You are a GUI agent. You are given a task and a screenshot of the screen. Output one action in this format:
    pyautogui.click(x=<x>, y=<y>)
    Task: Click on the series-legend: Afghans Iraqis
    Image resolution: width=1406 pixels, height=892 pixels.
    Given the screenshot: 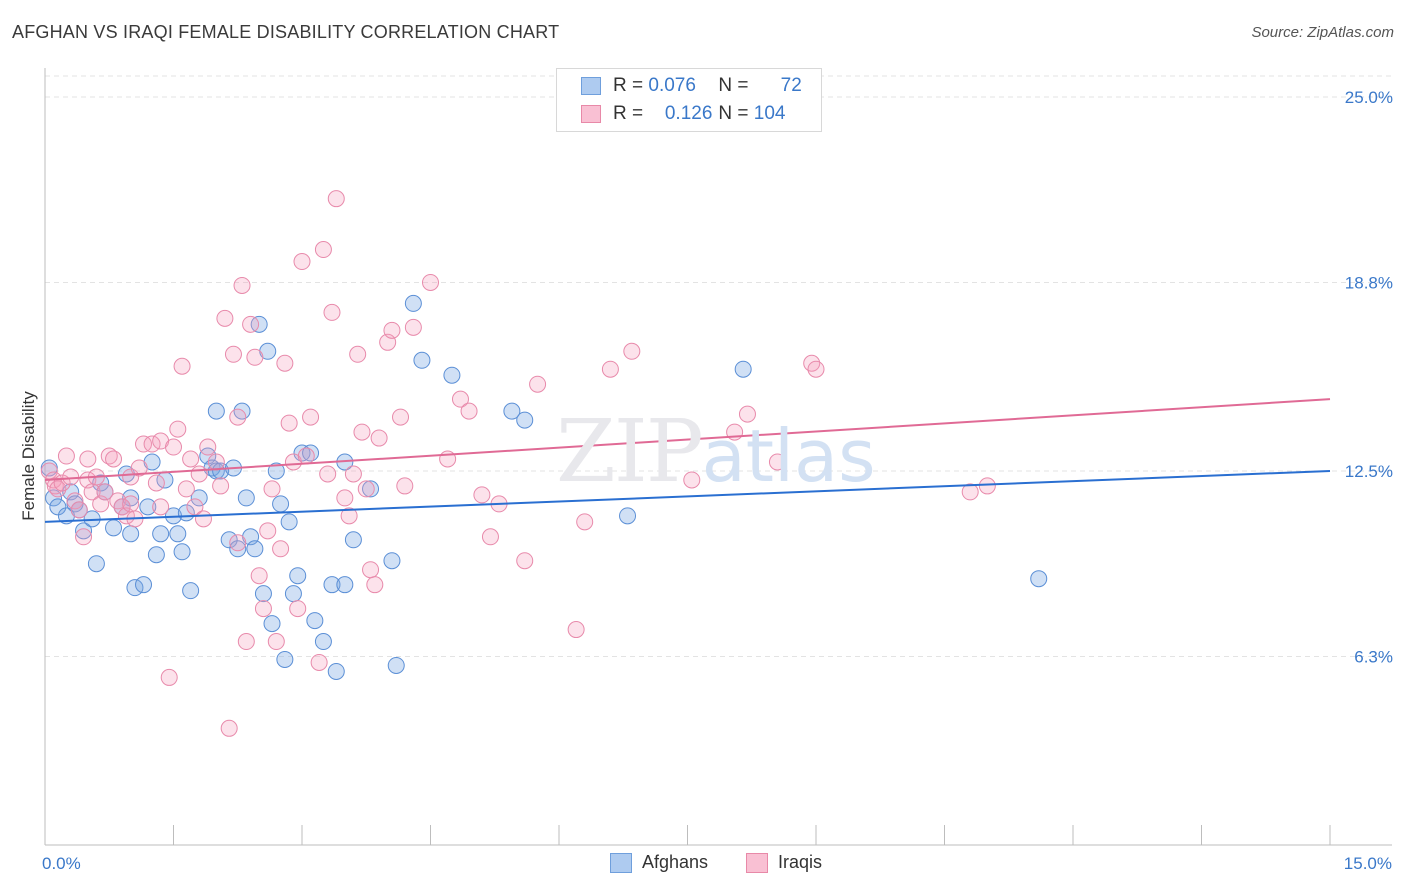 What is the action you would take?
    pyautogui.click(x=703, y=865)
    